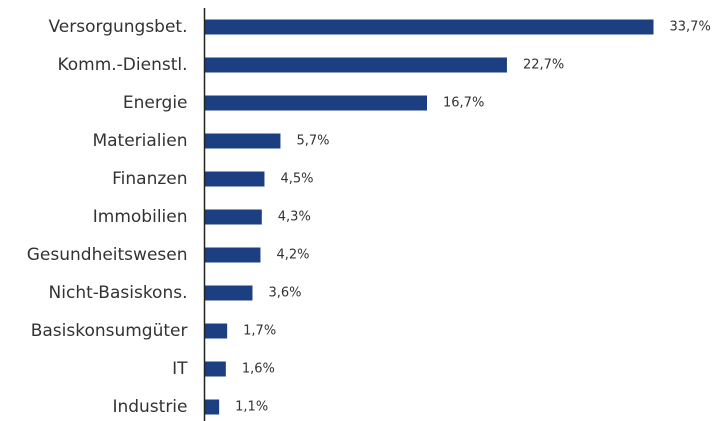  What do you see at coordinates (180, 369) in the screenshot?
I see `category-label-9: IT` at bounding box center [180, 369].